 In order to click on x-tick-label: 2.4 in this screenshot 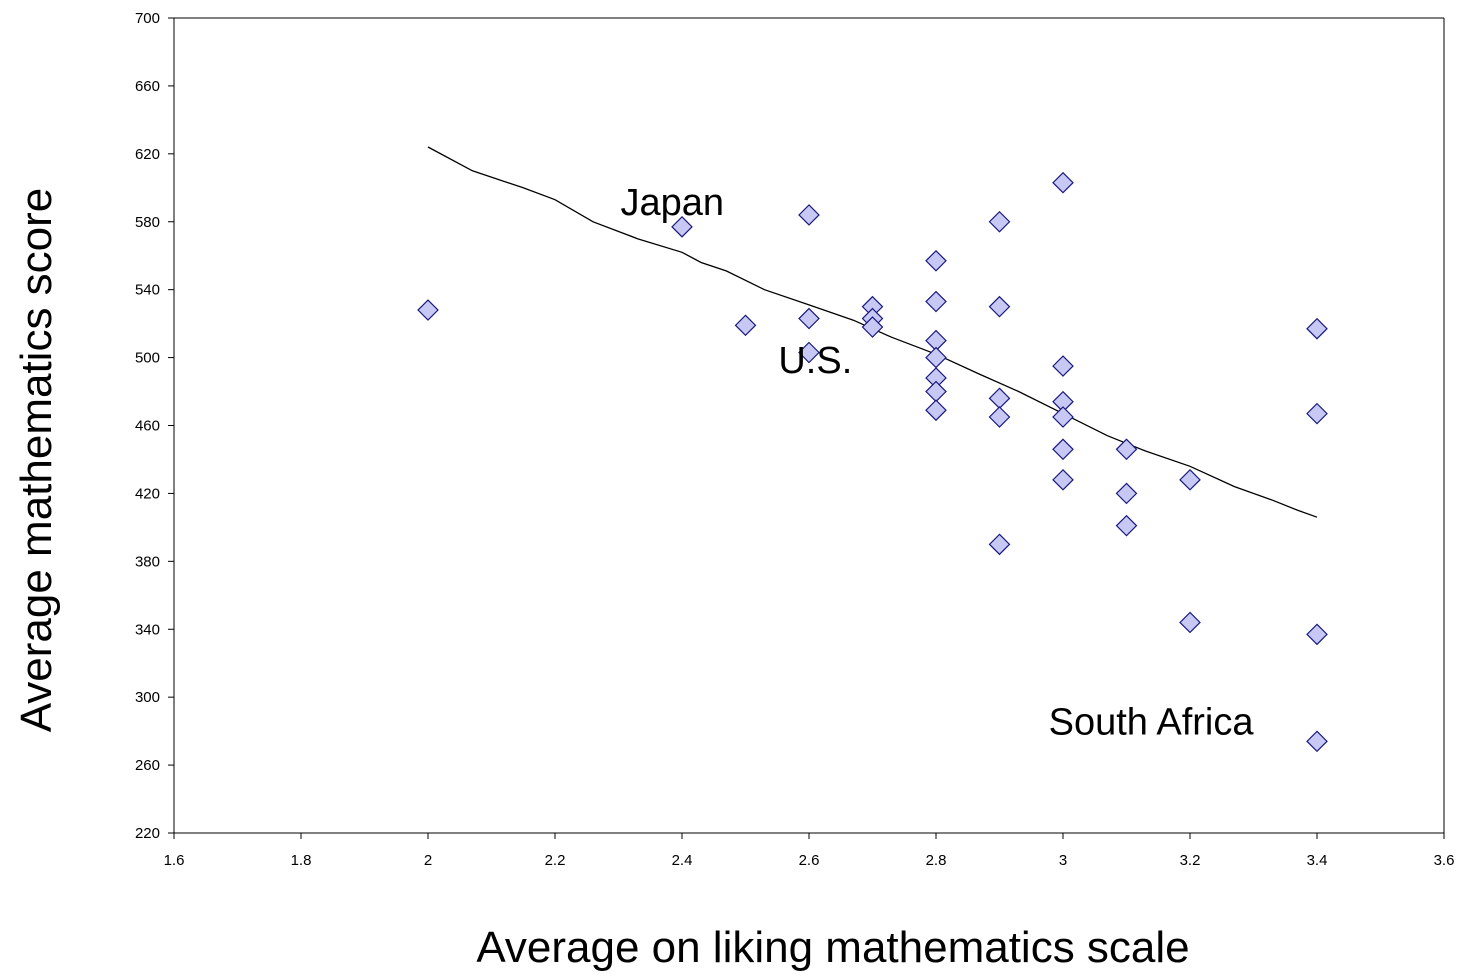, I will do `click(682, 860)`.